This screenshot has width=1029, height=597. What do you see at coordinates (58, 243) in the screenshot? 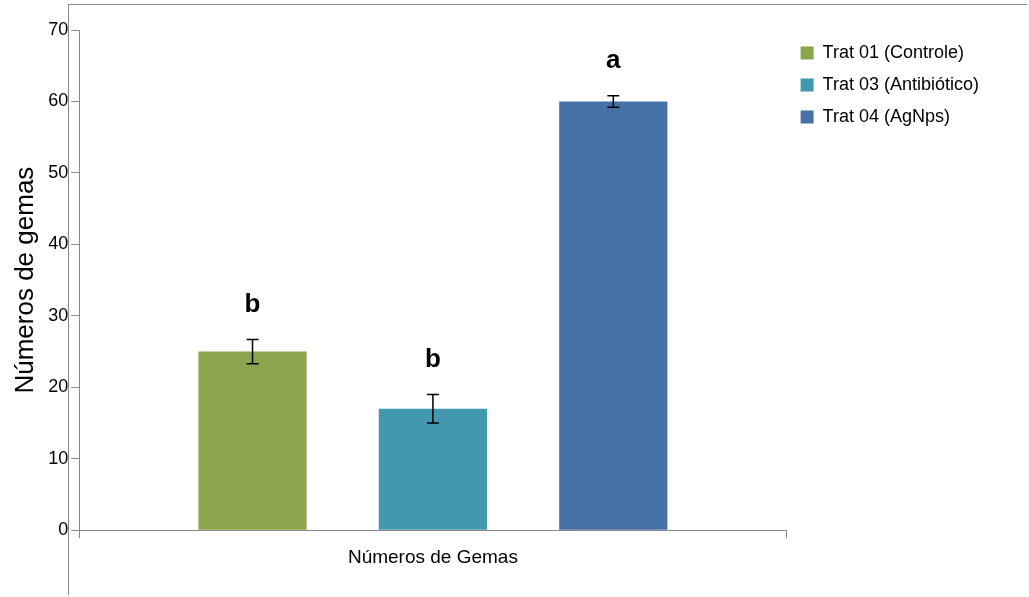
I see `y-tick-label: 40` at bounding box center [58, 243].